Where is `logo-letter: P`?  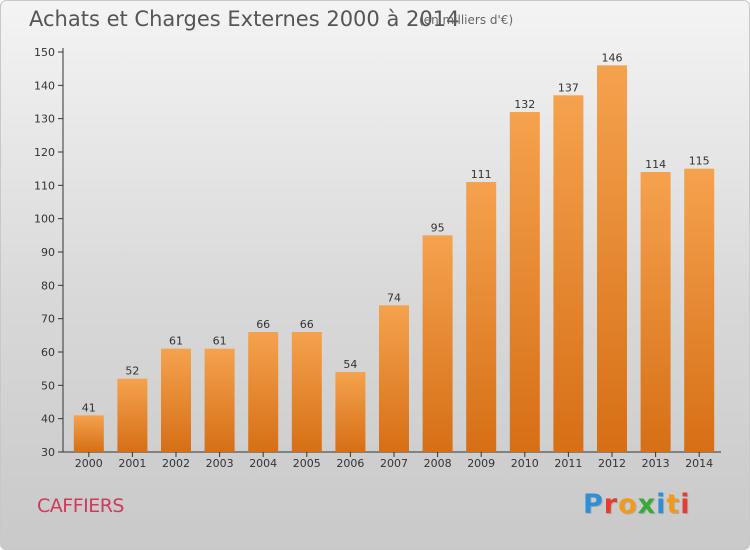 logo-letter: P is located at coordinates (593, 504).